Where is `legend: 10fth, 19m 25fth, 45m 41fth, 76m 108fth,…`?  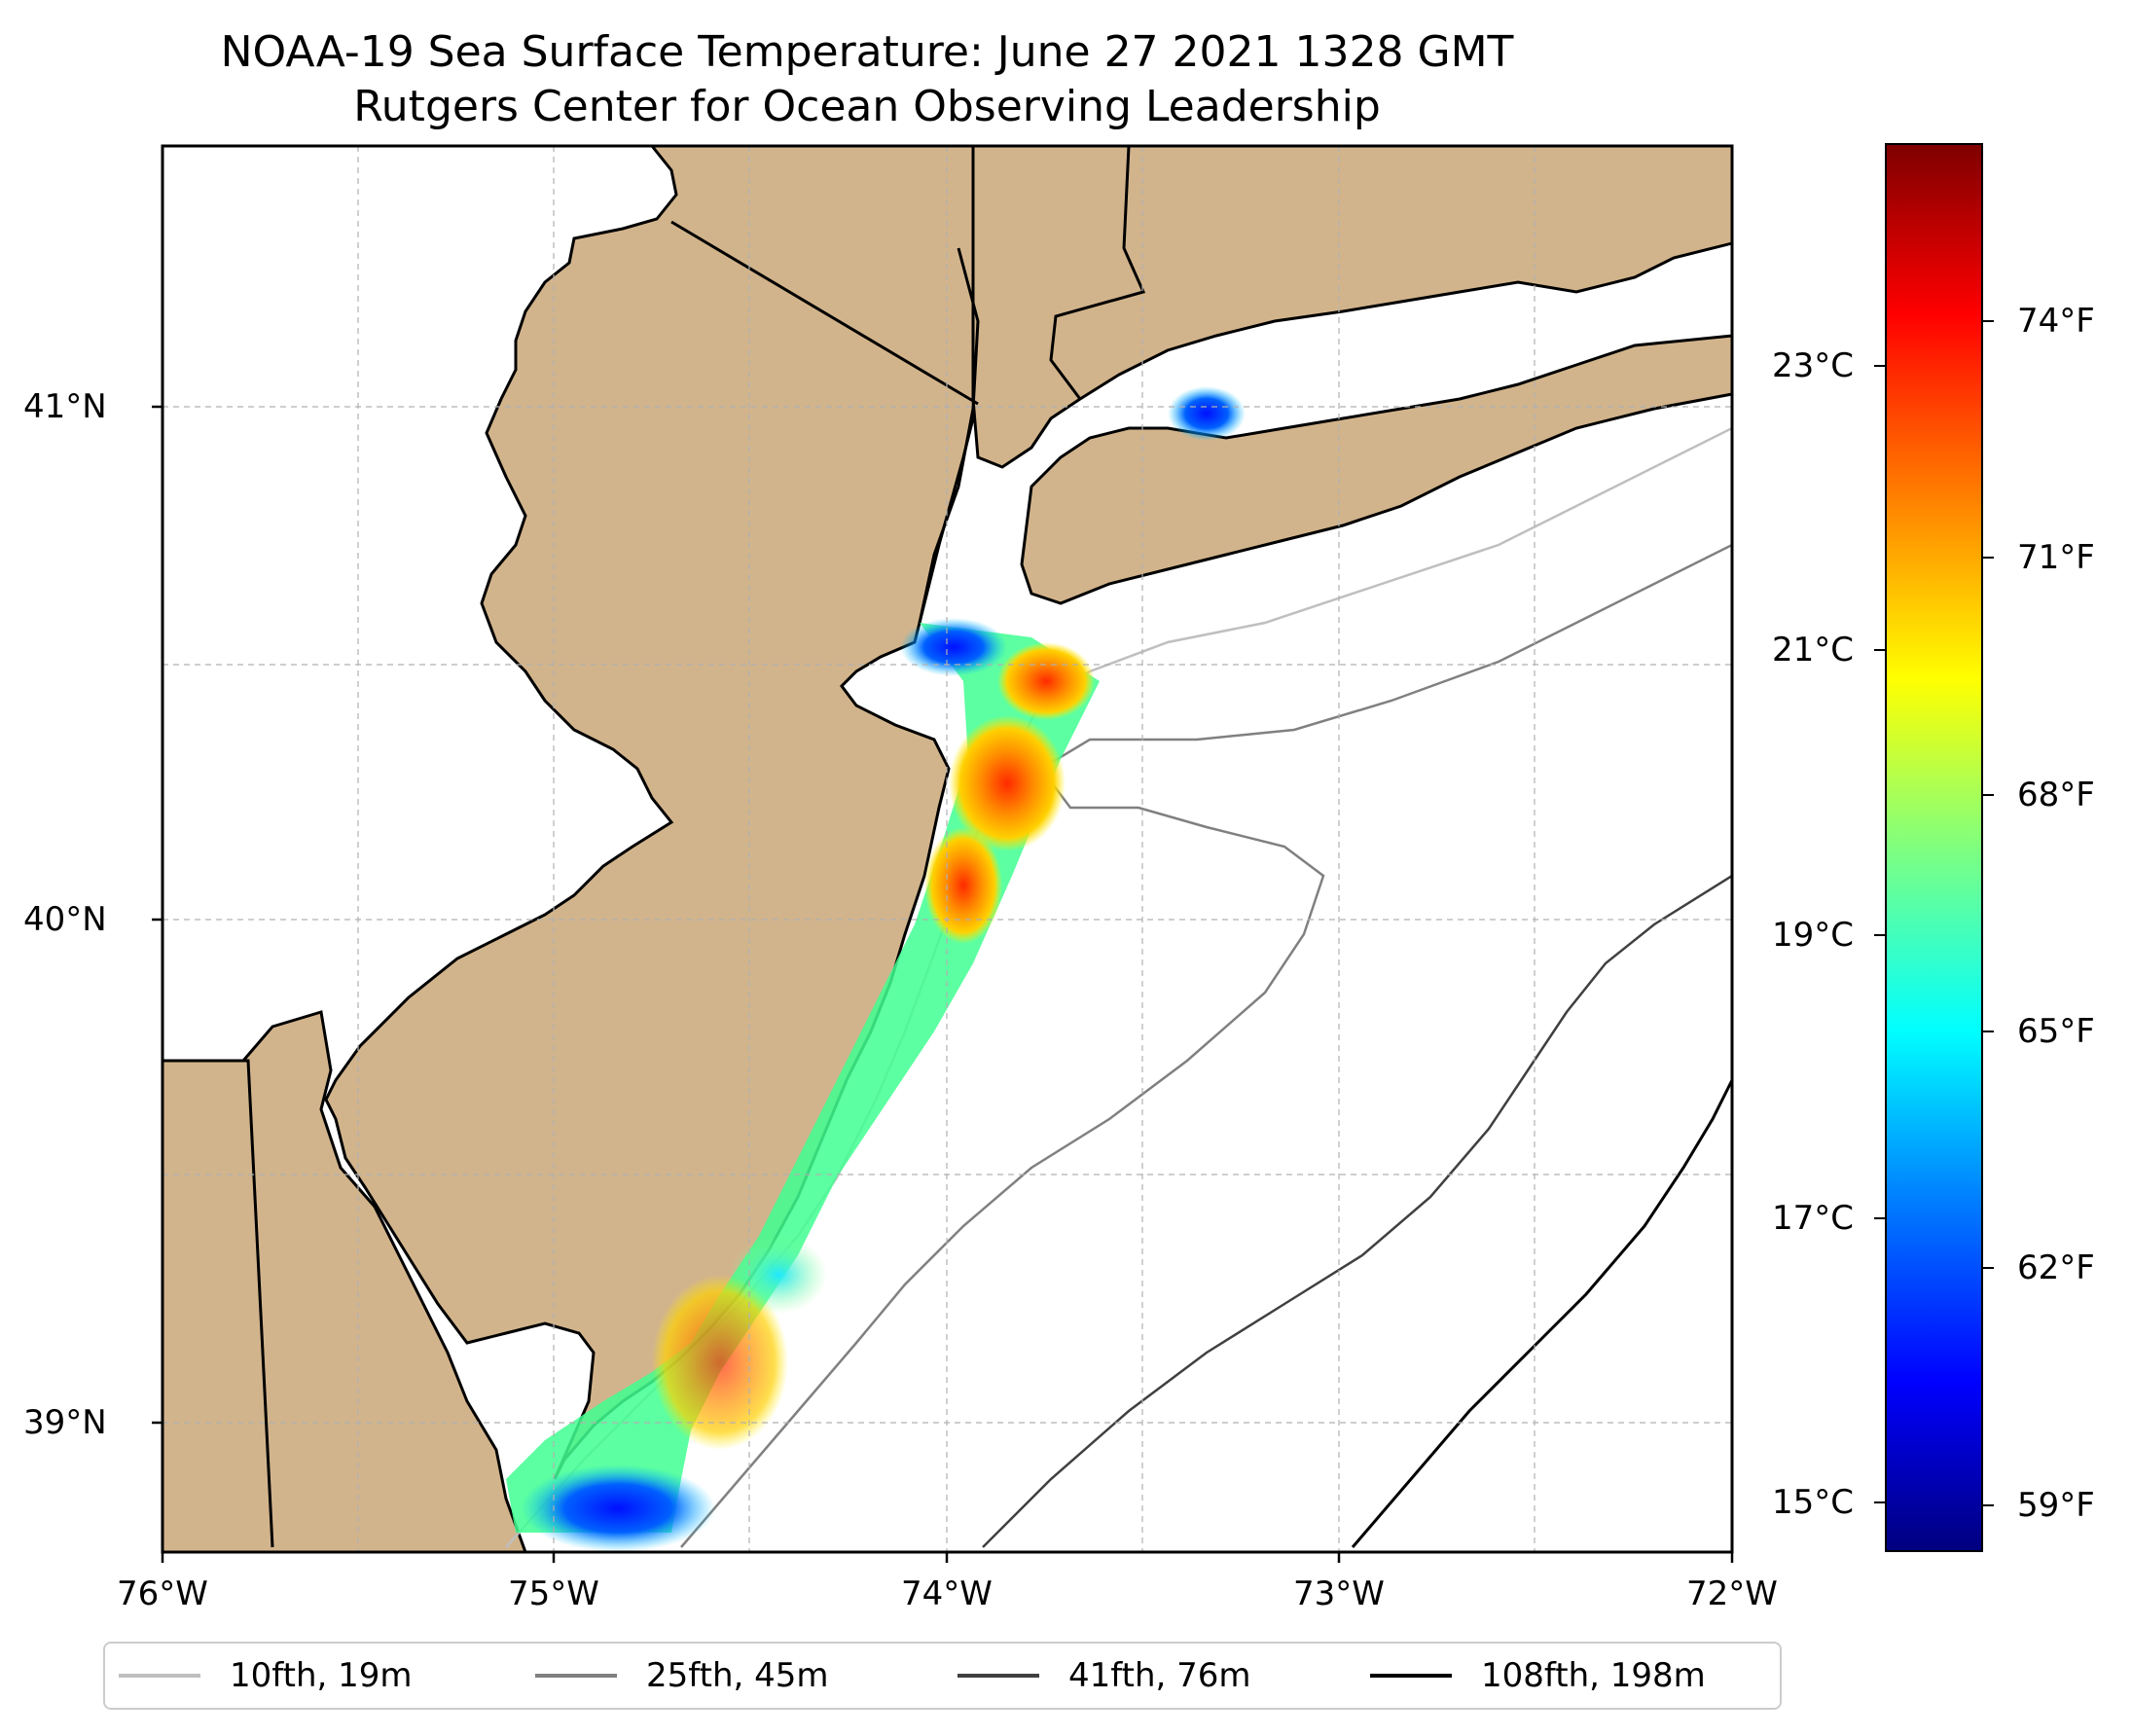
legend: 10fth, 19m 25fth, 45m 41fth, 76m 108fth,… is located at coordinates (943, 1676).